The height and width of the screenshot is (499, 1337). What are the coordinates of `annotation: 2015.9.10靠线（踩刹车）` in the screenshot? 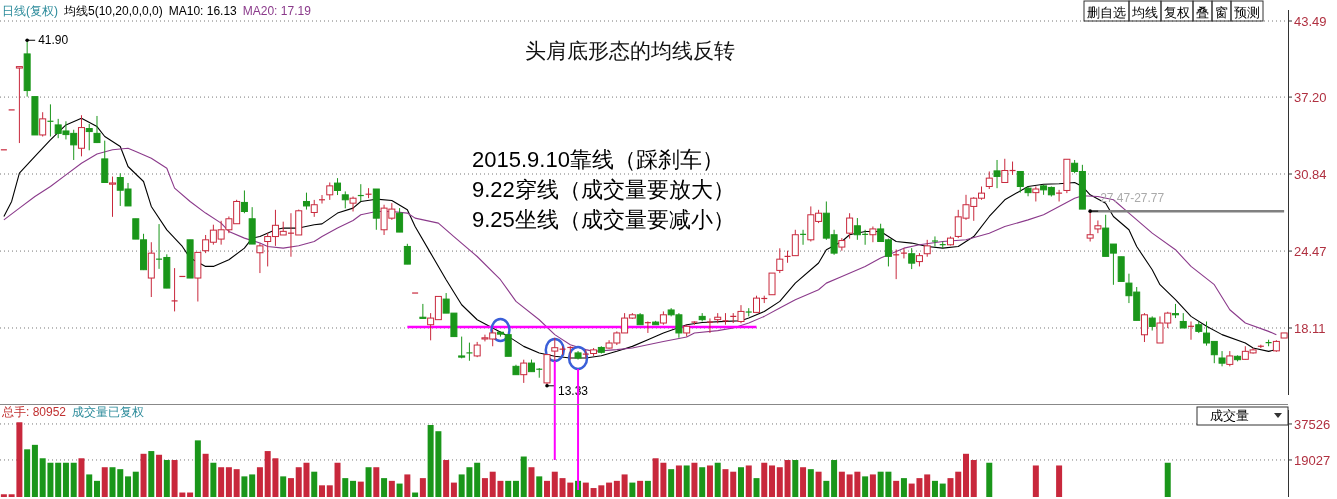 It's located at (598, 159).